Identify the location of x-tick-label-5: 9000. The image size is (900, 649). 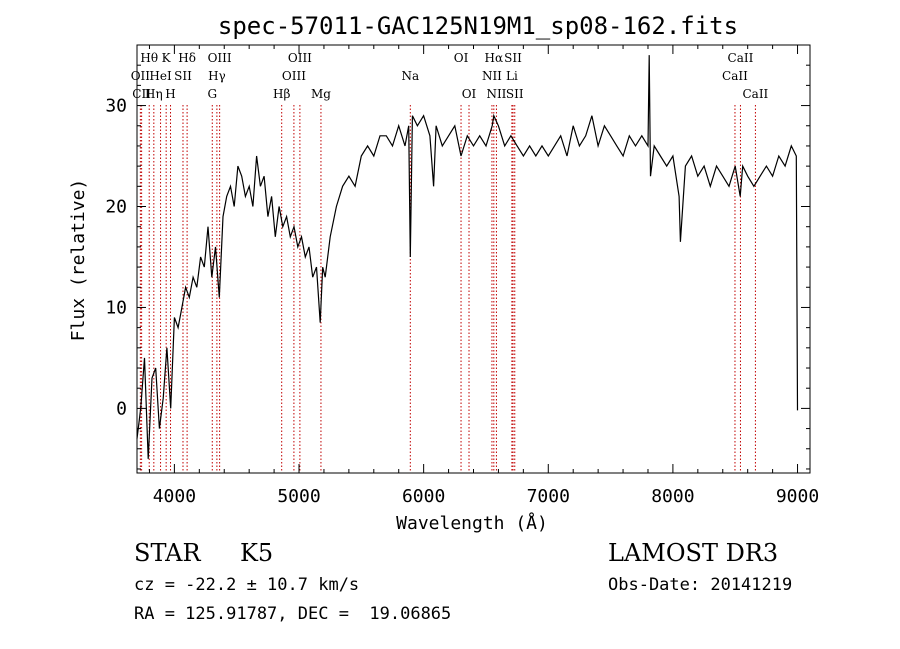
(797, 496).